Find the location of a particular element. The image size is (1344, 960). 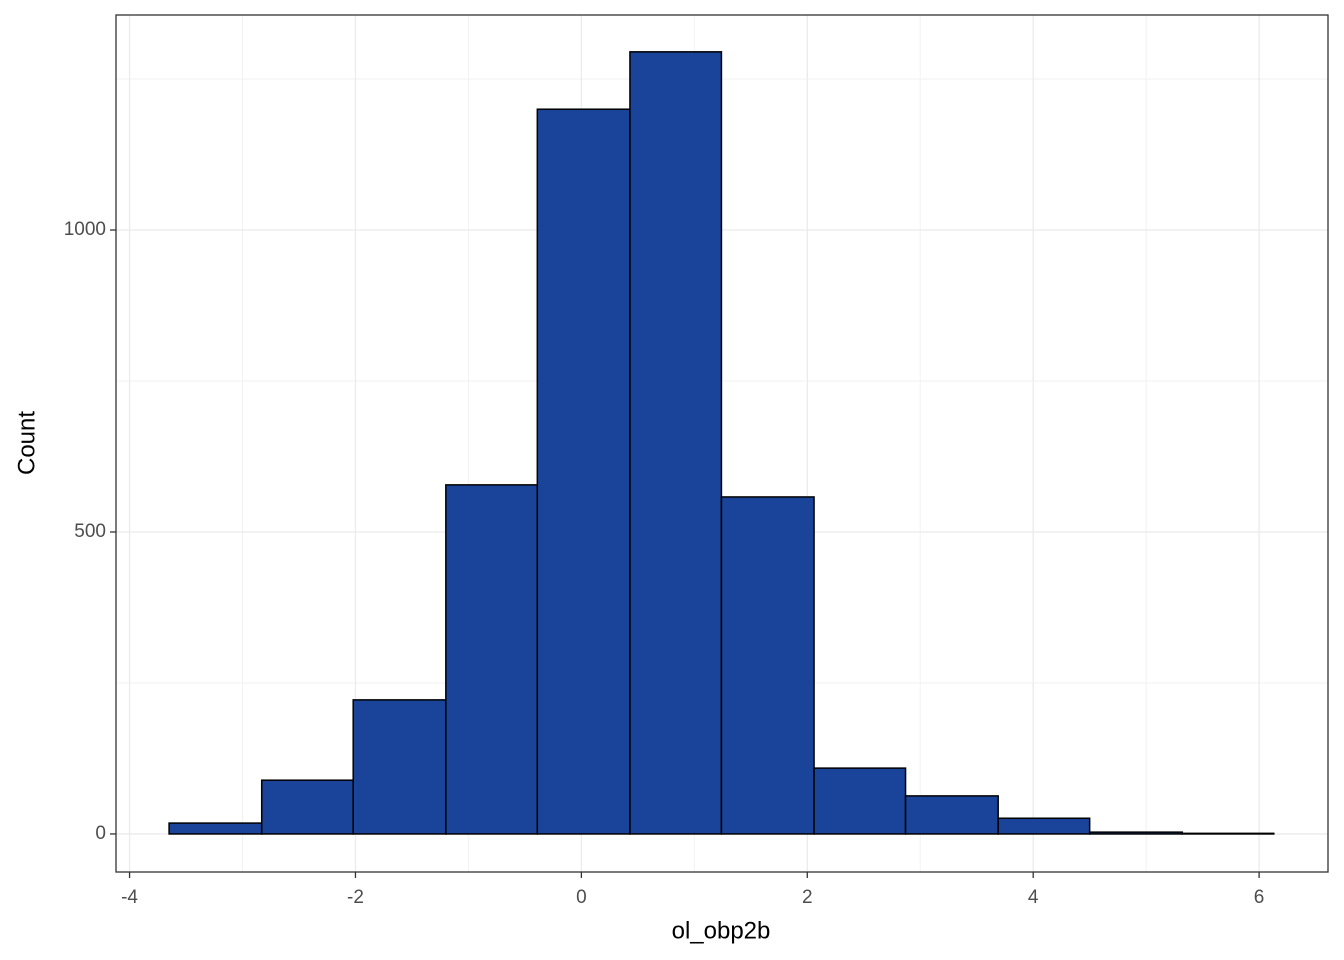

y-tick-label: 0 is located at coordinates (100, 833).